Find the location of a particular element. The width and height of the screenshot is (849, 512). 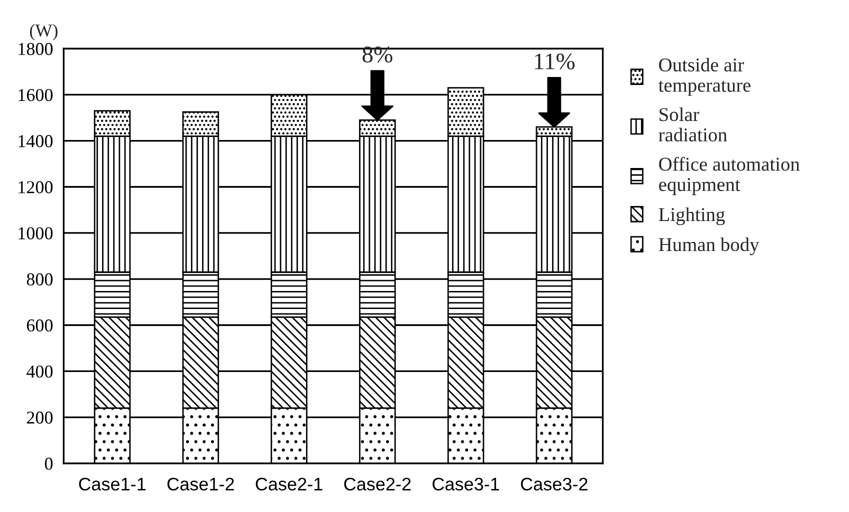

y-tick-label: 600 is located at coordinates (39, 325).